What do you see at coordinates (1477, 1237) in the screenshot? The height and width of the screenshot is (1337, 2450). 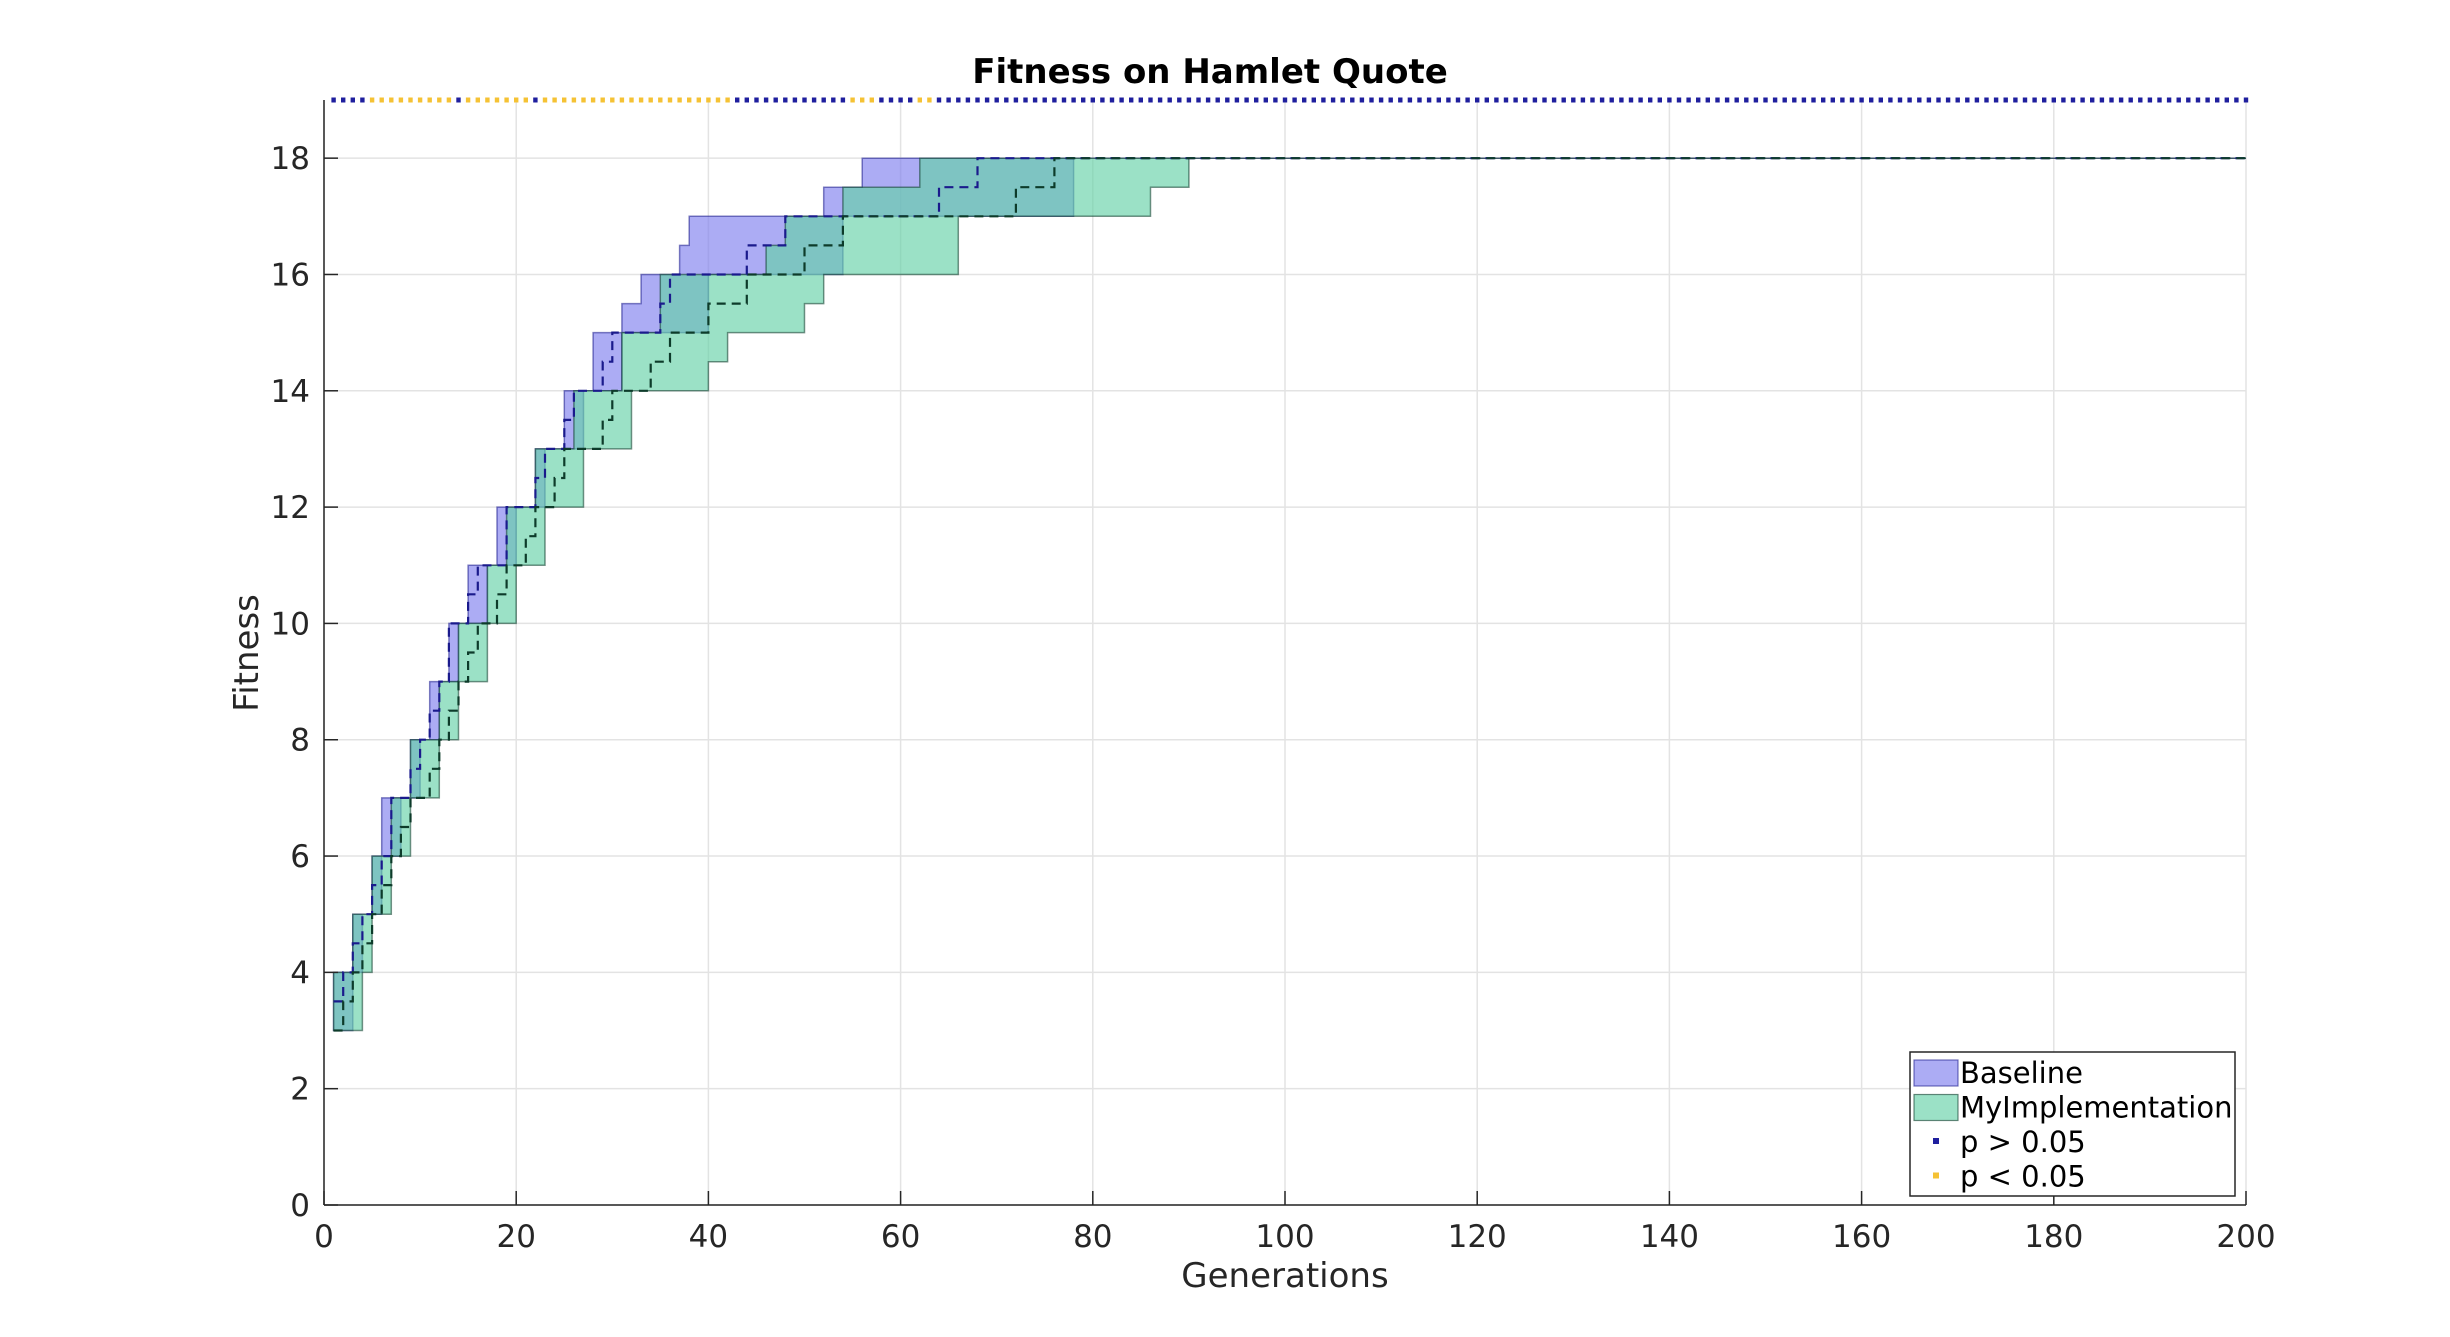 I see `x-tick-label: 120` at bounding box center [1477, 1237].